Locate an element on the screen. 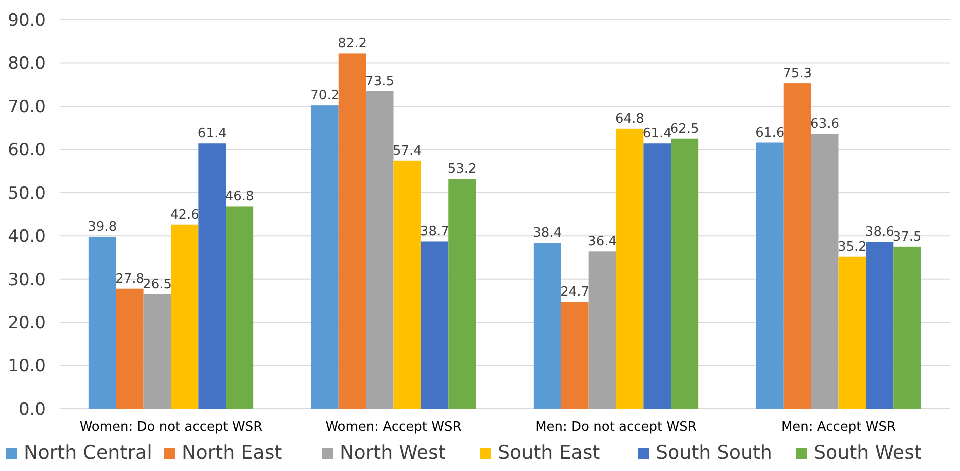 The image size is (960, 471). y-tick-label: 30.0 is located at coordinates (27, 280).